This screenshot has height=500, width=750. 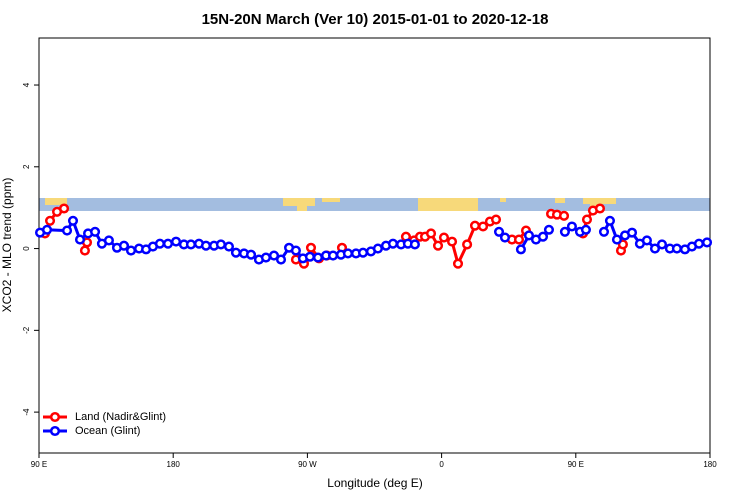 What do you see at coordinates (374, 483) in the screenshot?
I see `x-axis-label: Longitude (deg E)` at bounding box center [374, 483].